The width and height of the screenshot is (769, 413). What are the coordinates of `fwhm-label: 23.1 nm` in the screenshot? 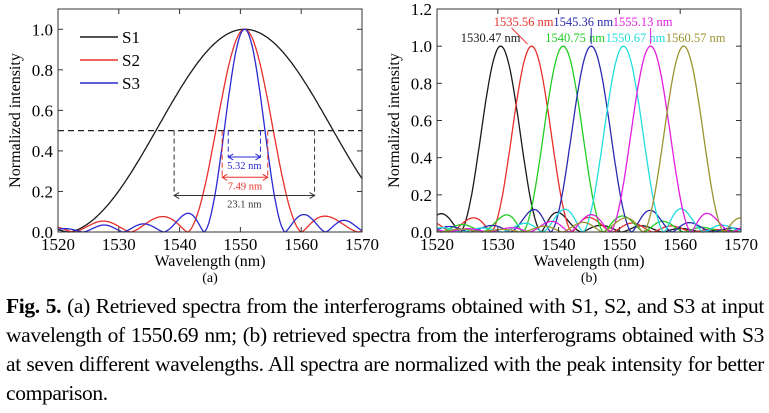 It's located at (244, 205).